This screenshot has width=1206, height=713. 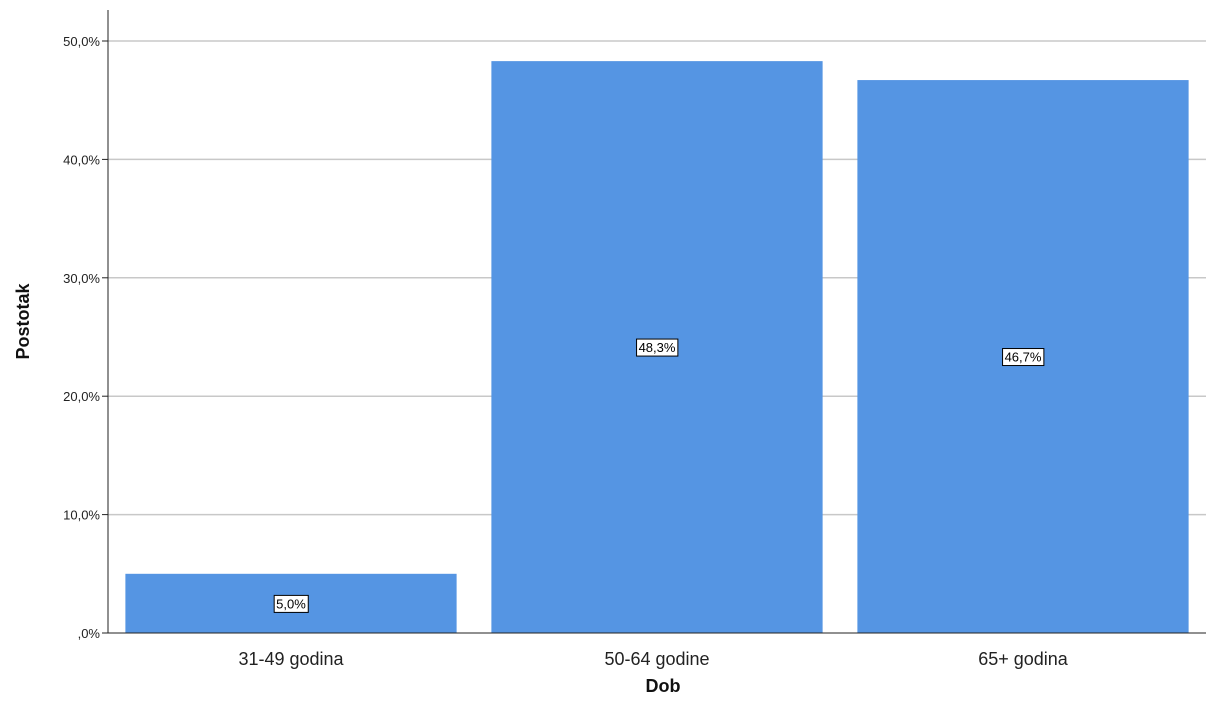 What do you see at coordinates (656, 659) in the screenshot?
I see `x-tick-label: 50-64 godine` at bounding box center [656, 659].